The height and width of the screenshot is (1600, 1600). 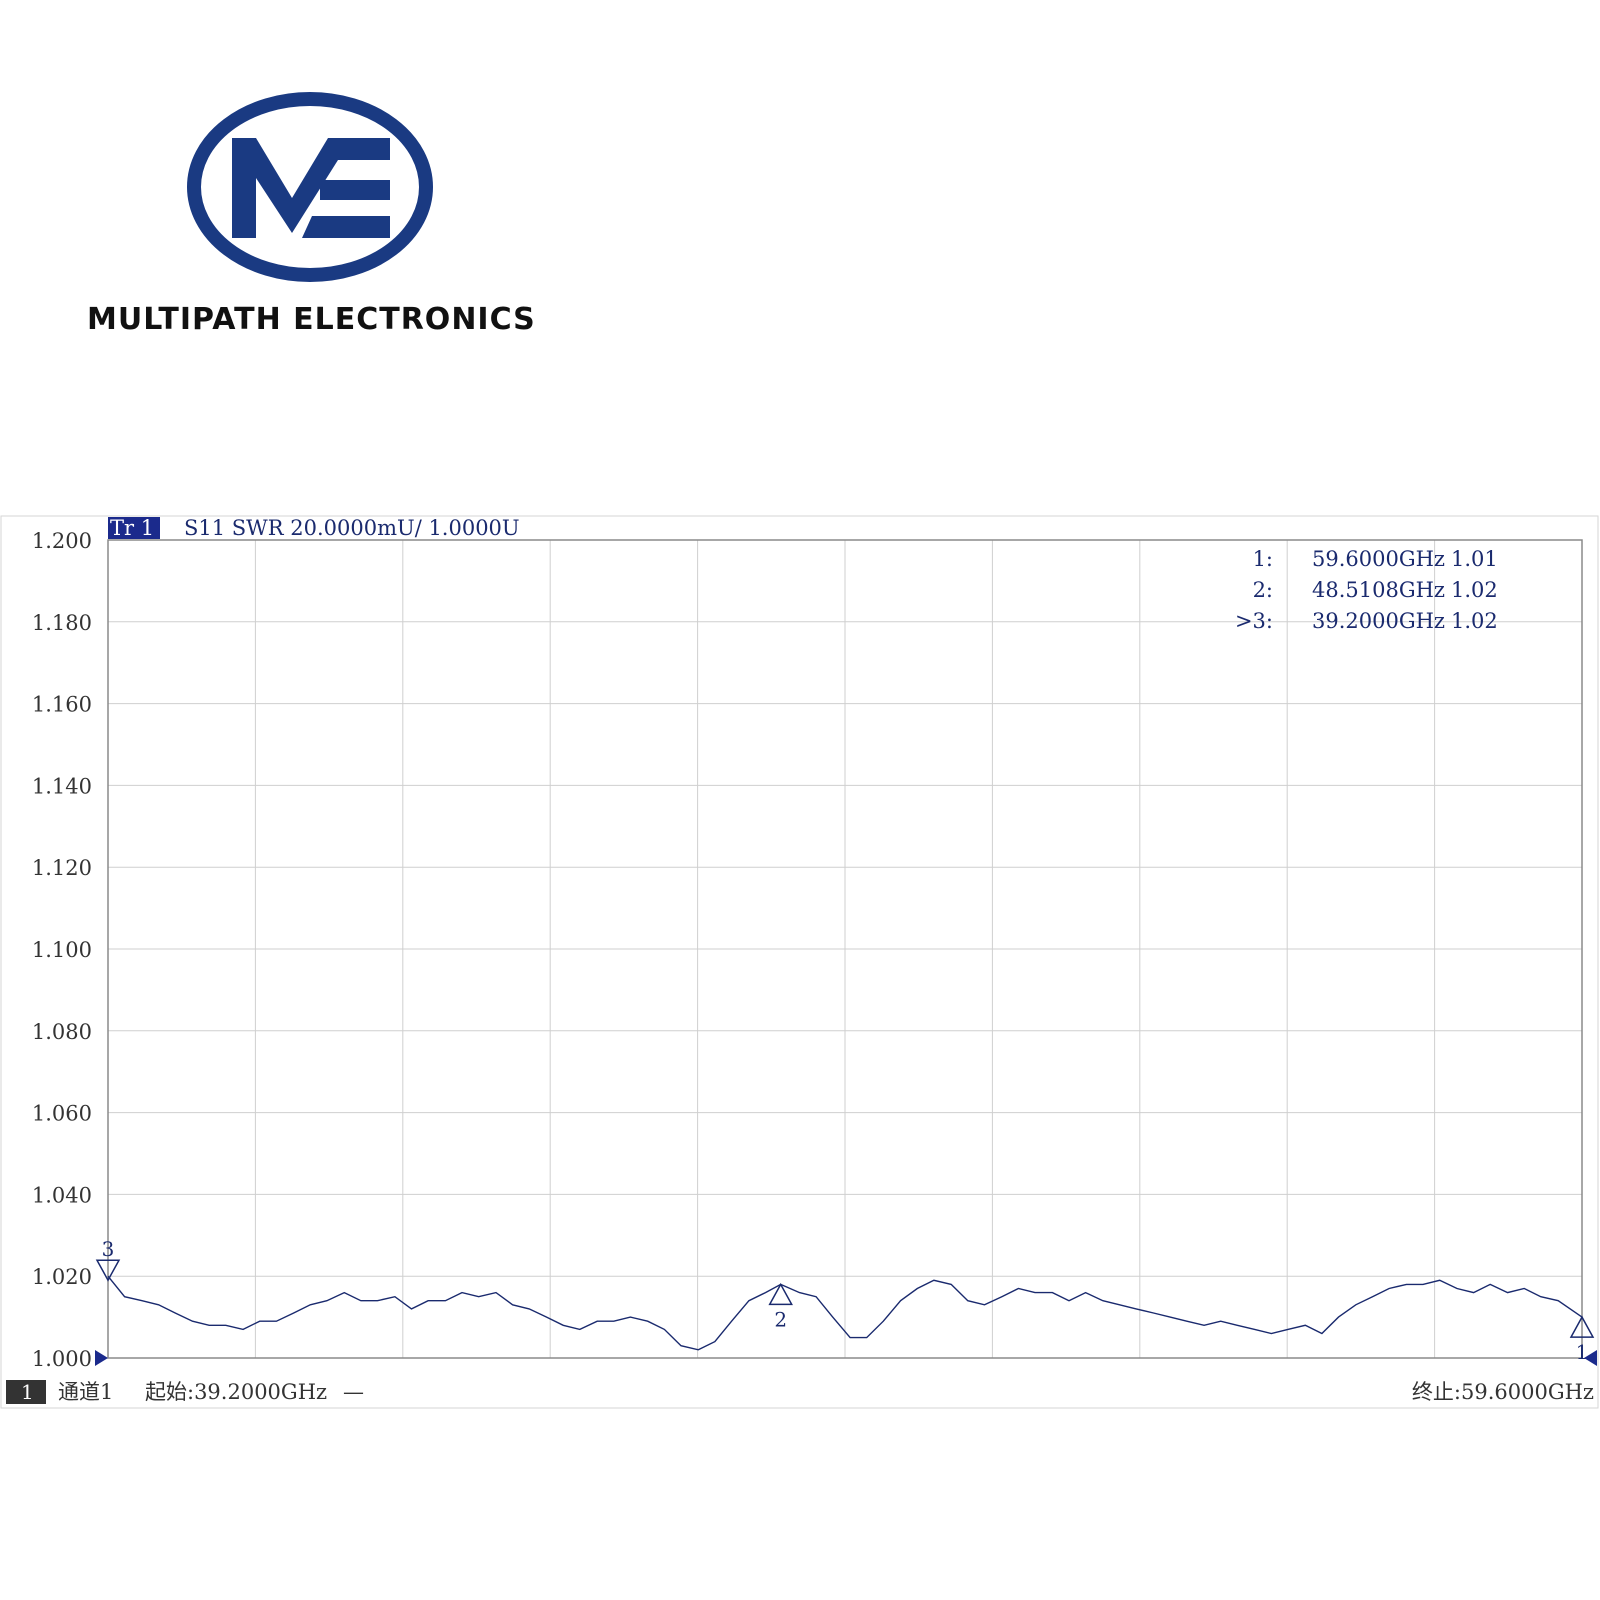 What do you see at coordinates (62, 1114) in the screenshot?
I see `y-tick-label: 1.060` at bounding box center [62, 1114].